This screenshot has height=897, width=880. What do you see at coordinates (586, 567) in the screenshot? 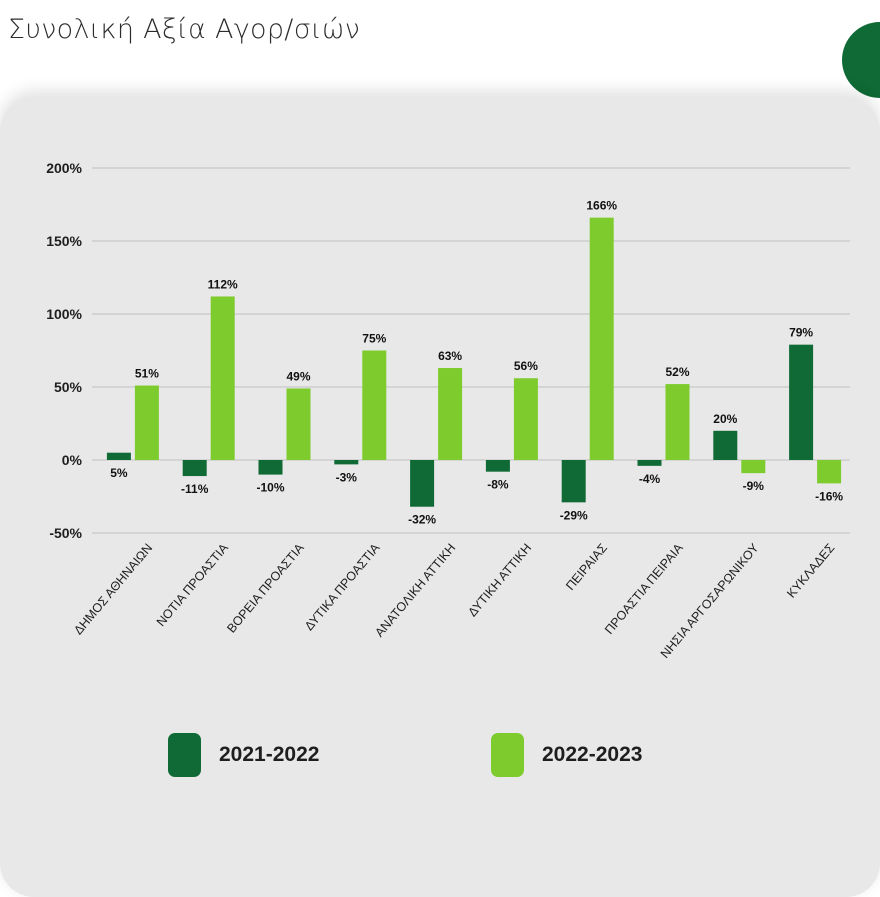
I see `x-tick-label: ΠΕΙΡΑΙΑΣ` at bounding box center [586, 567].